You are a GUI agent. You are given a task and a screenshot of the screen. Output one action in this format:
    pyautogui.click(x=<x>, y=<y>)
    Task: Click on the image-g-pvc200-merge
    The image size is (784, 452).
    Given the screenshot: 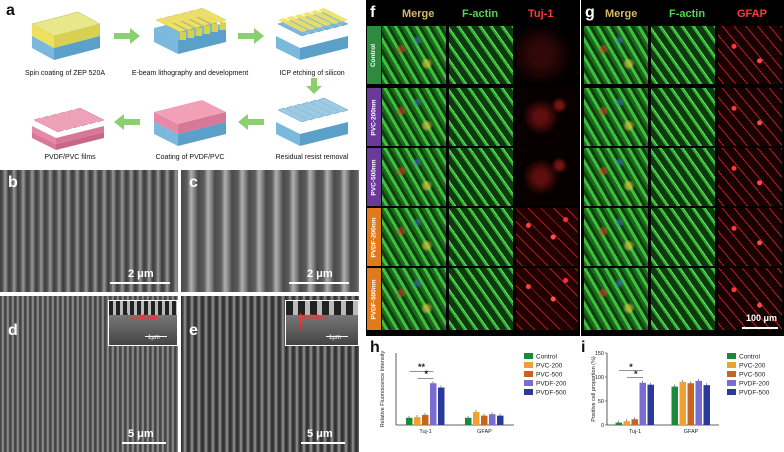 What is the action you would take?
    pyautogui.click(x=616, y=117)
    